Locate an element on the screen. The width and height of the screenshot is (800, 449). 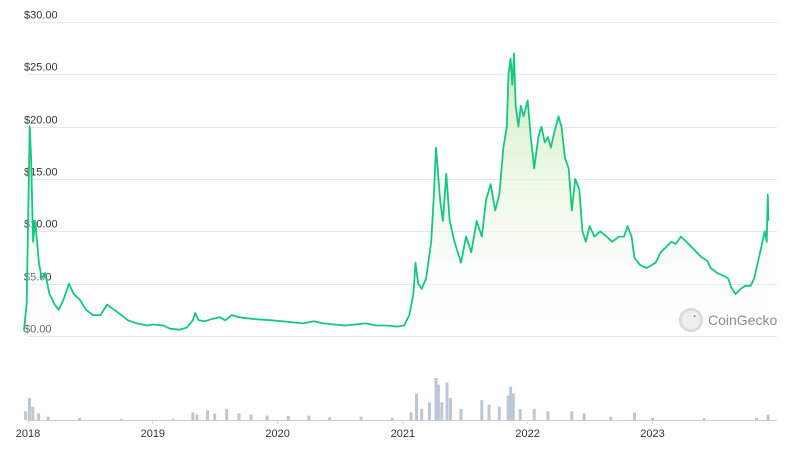
x-tick-label: 2018 is located at coordinates (28, 434).